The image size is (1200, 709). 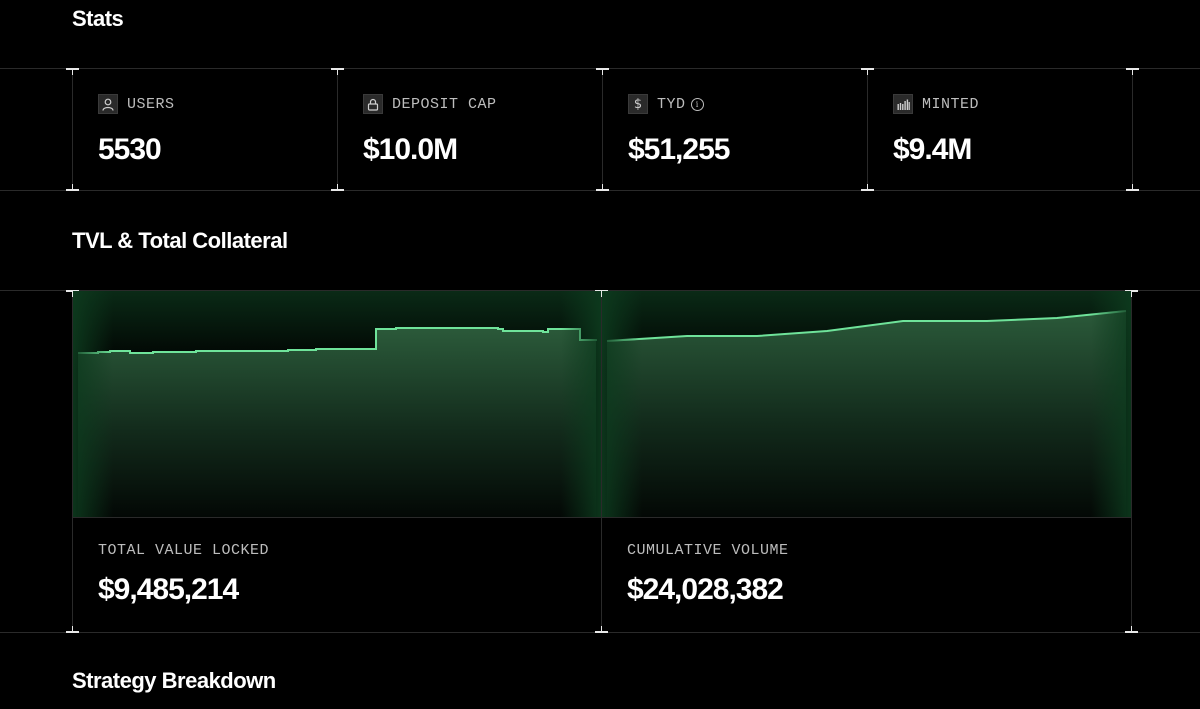 I want to click on tvl-value: $9,485,214, so click(x=168, y=589).